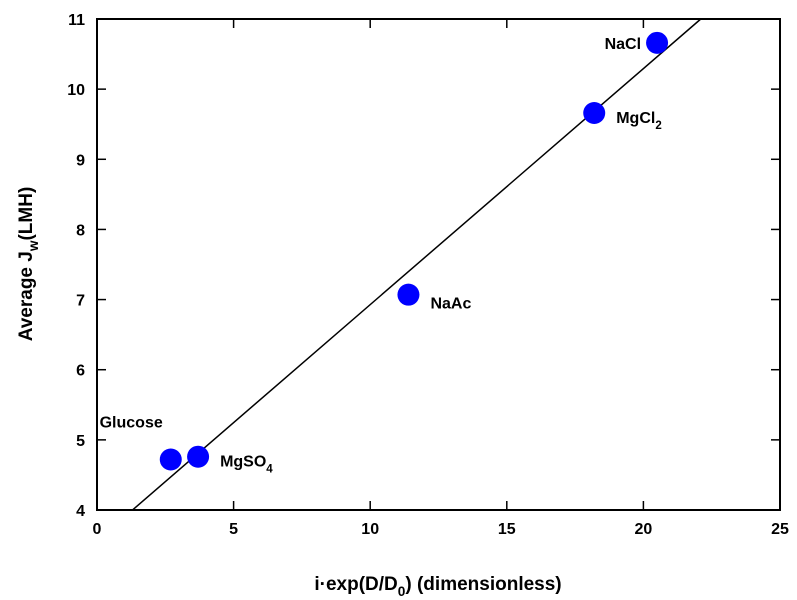 The width and height of the screenshot is (797, 600). I want to click on x-tick-label: 15, so click(507, 529).